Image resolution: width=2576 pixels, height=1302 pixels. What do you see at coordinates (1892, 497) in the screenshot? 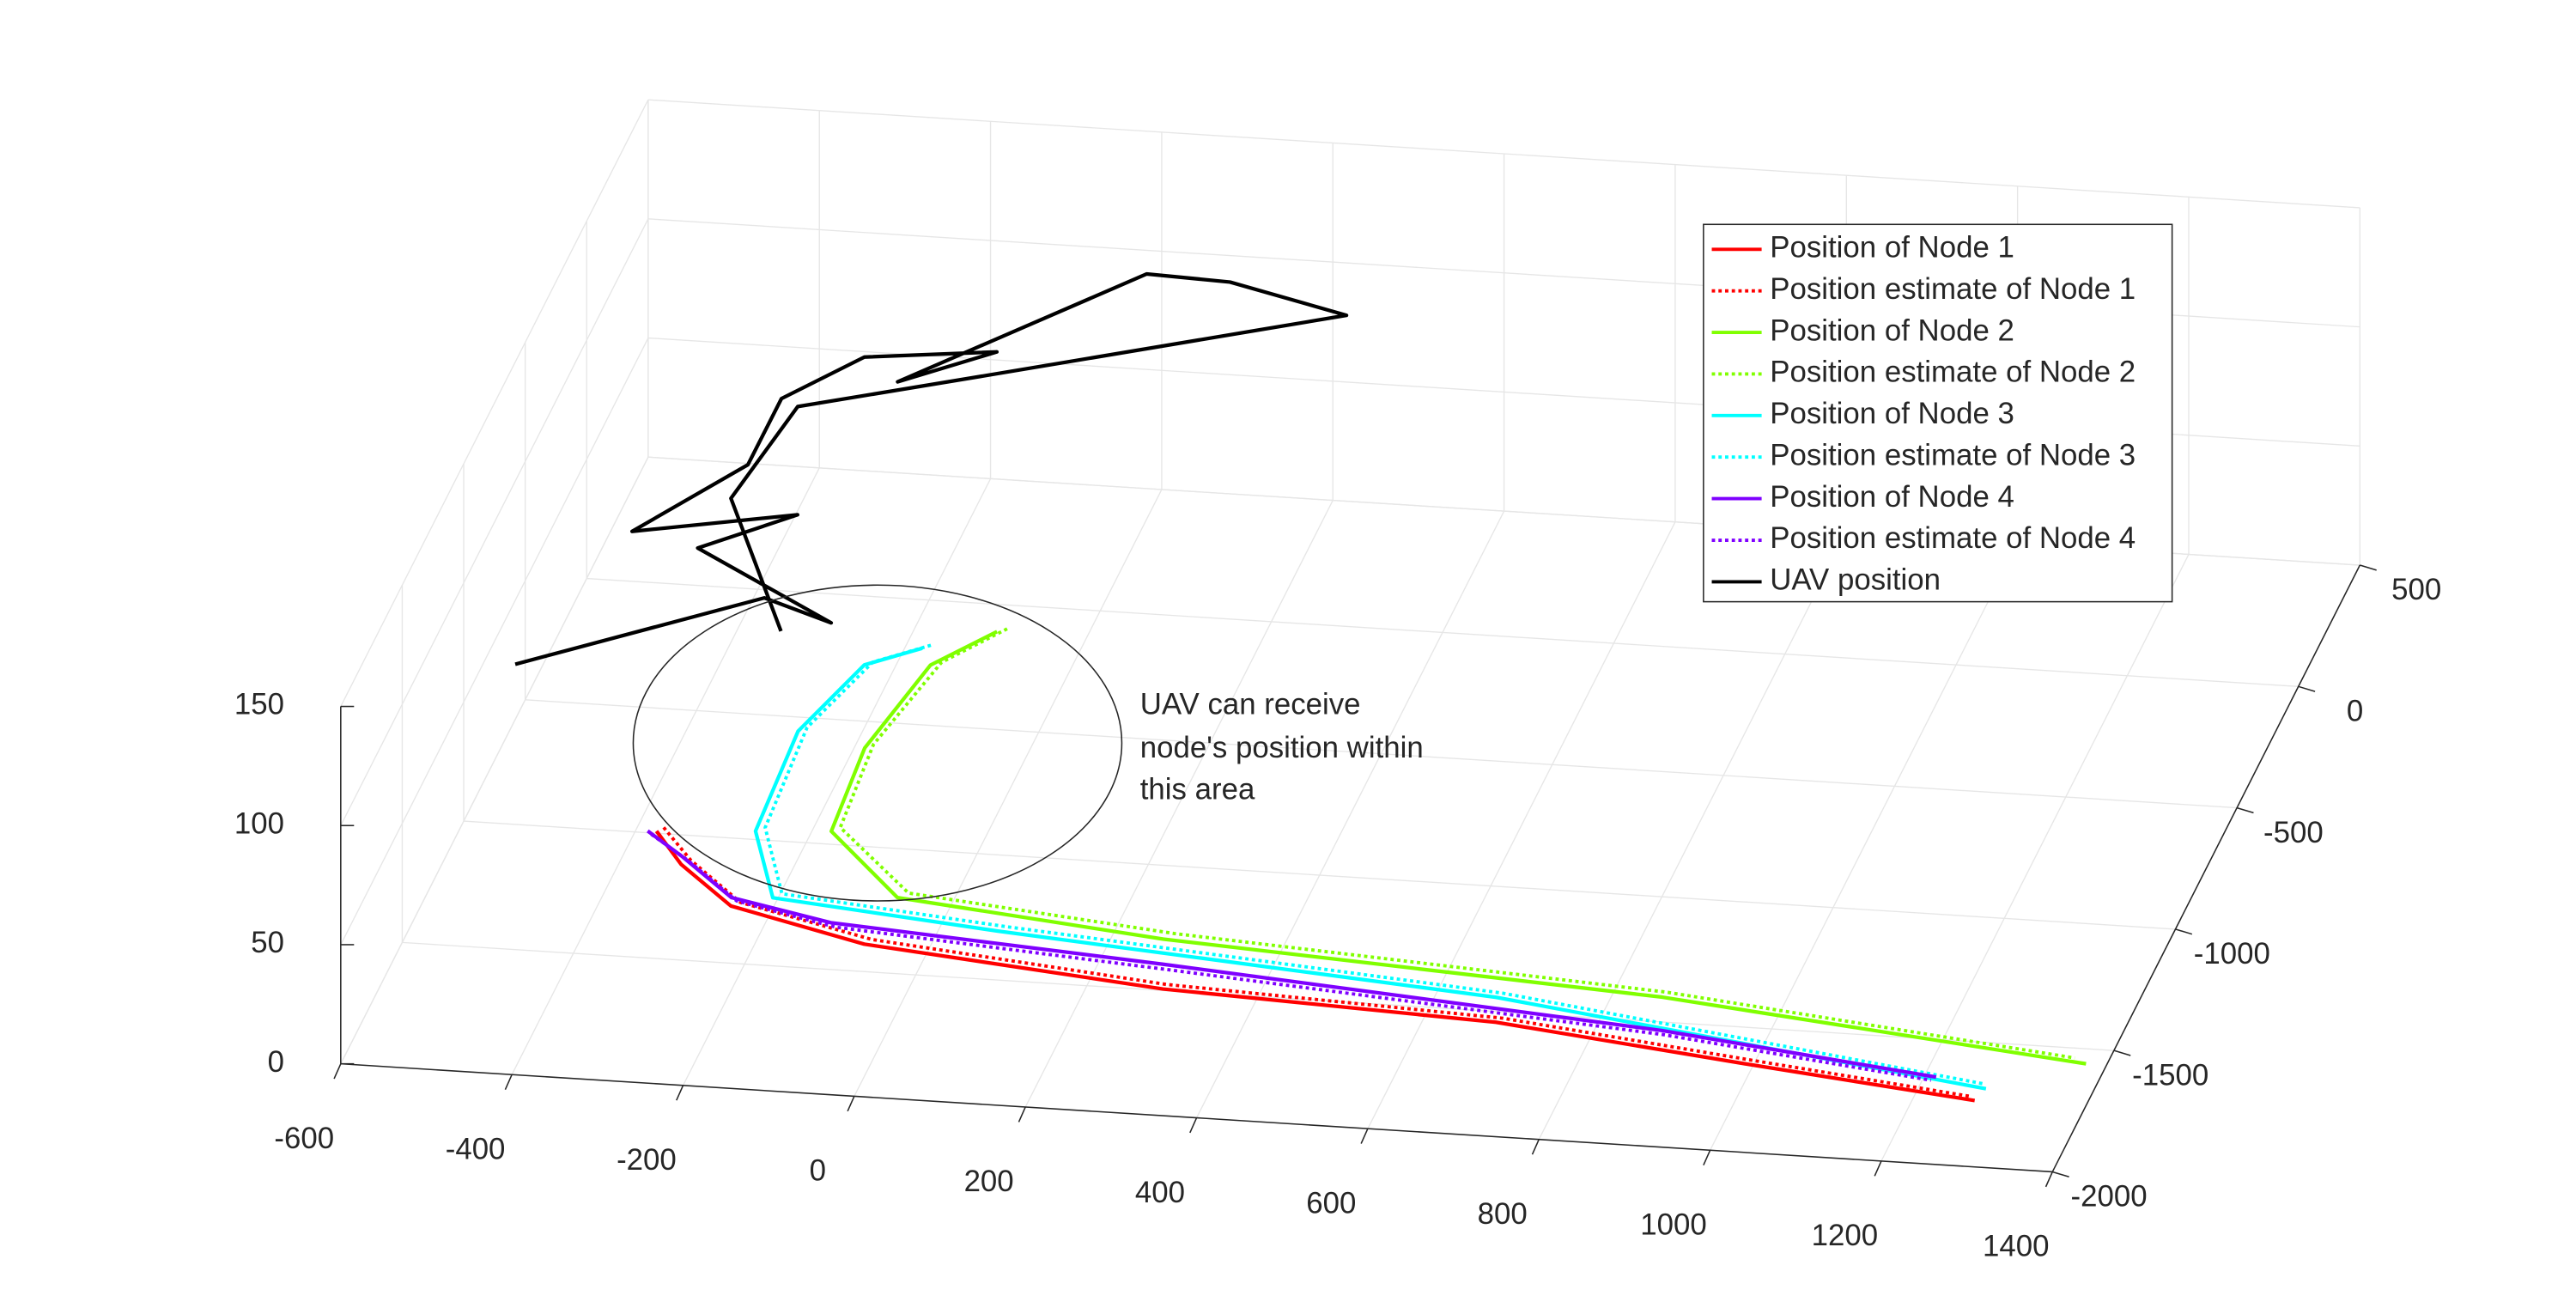
I see `legend-label: Position of Node 4` at bounding box center [1892, 497].